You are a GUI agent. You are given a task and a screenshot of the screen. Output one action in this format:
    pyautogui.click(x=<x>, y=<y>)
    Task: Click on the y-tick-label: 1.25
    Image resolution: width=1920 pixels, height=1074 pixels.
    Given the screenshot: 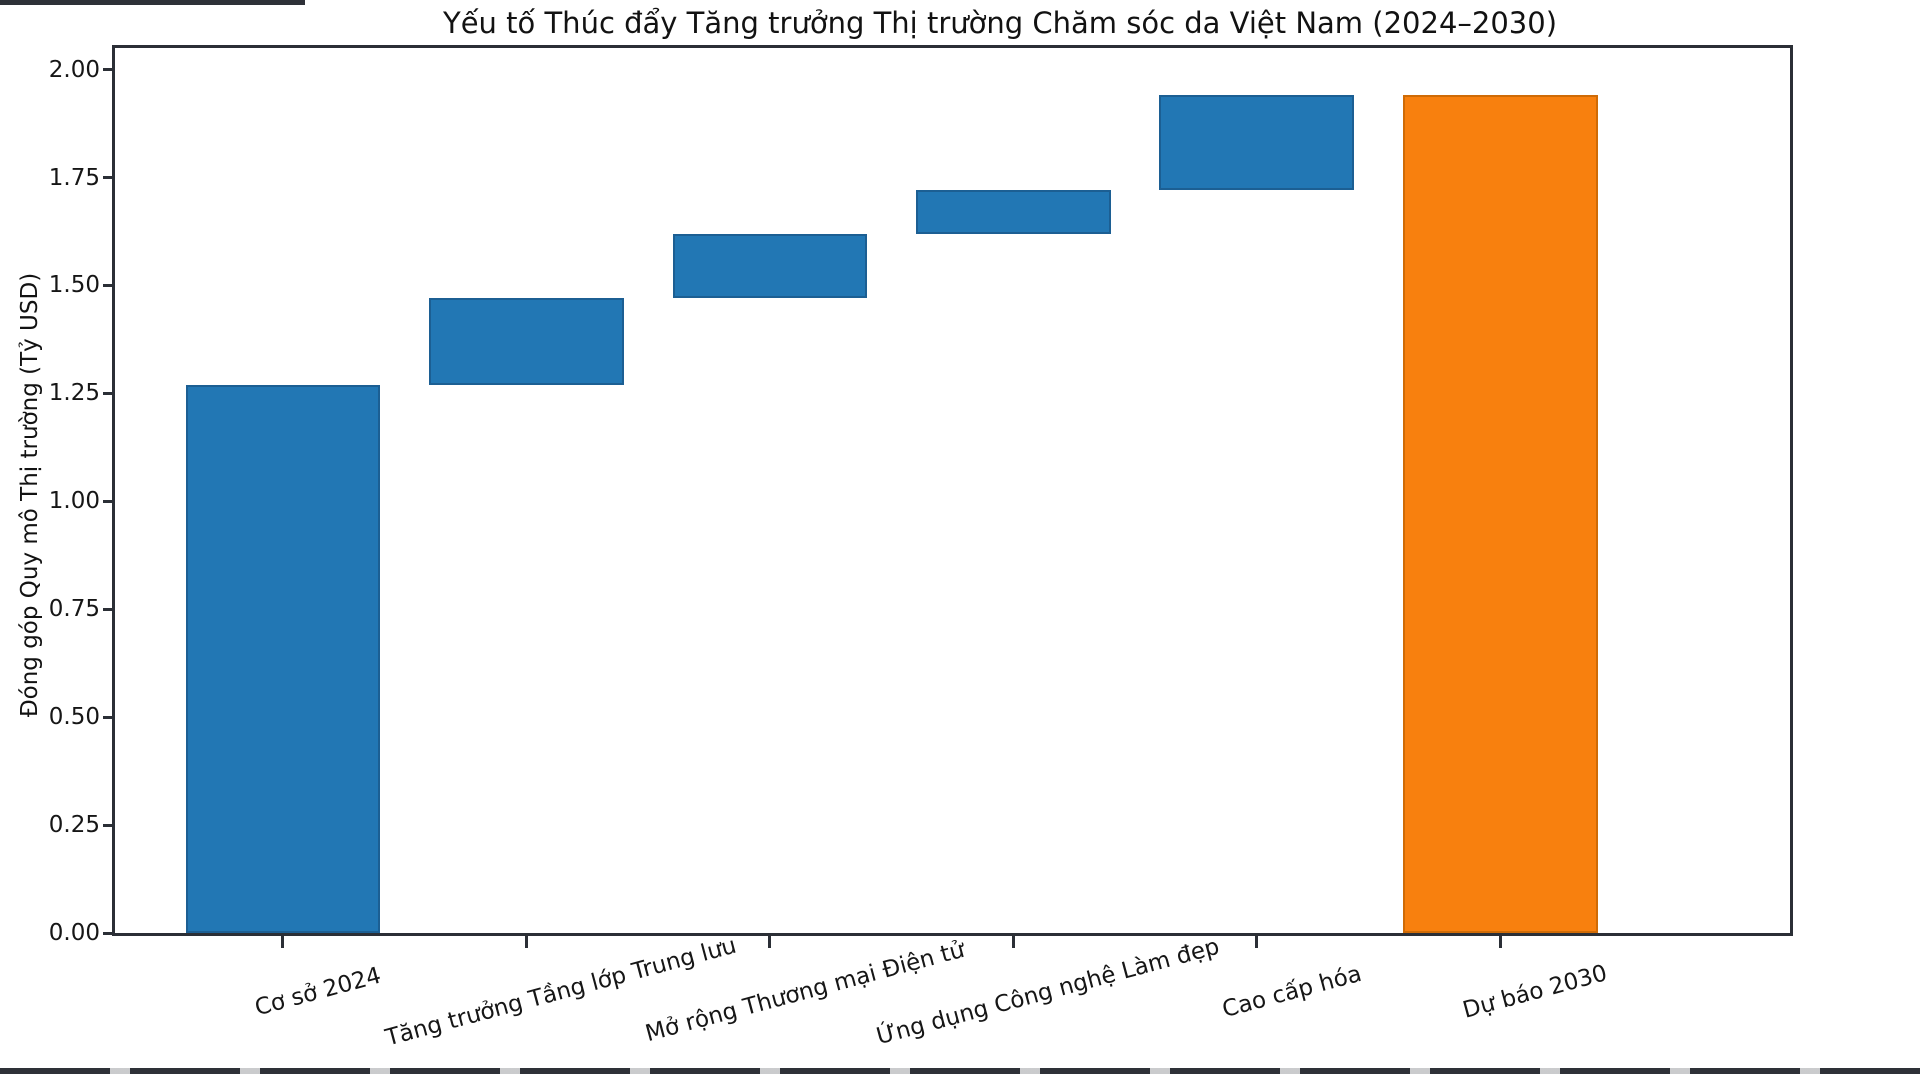 What is the action you would take?
    pyautogui.click(x=74, y=393)
    